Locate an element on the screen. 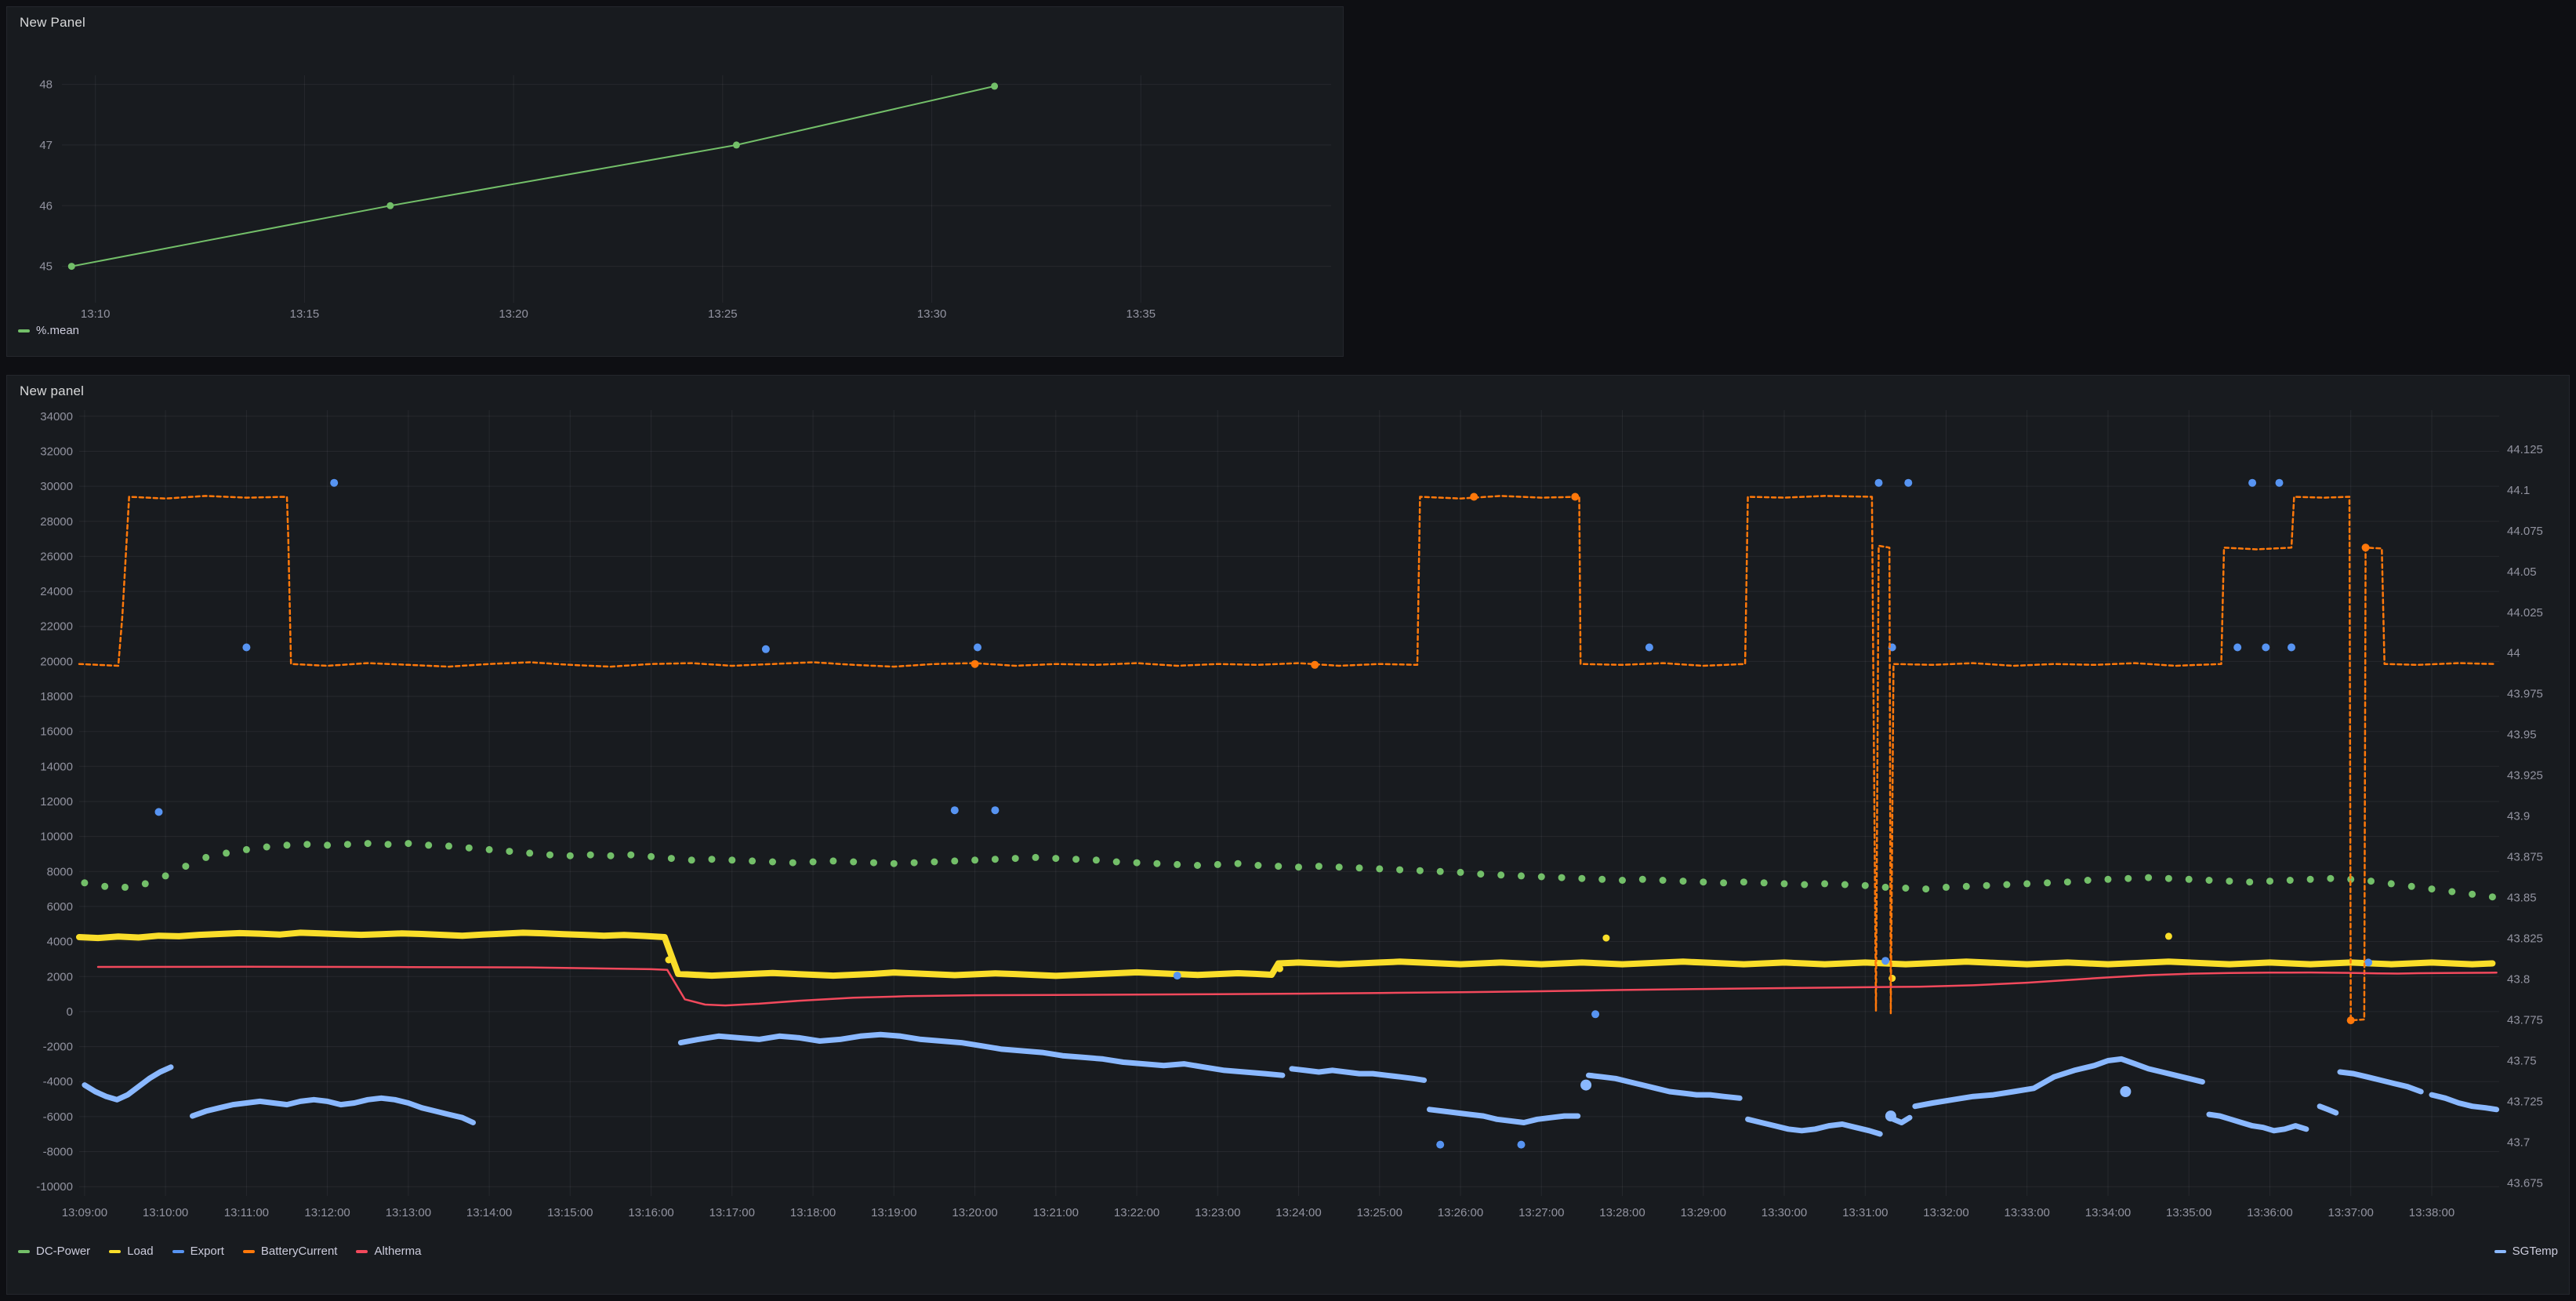  svg-text: 13:34:00 is located at coordinates (2108, 1212).